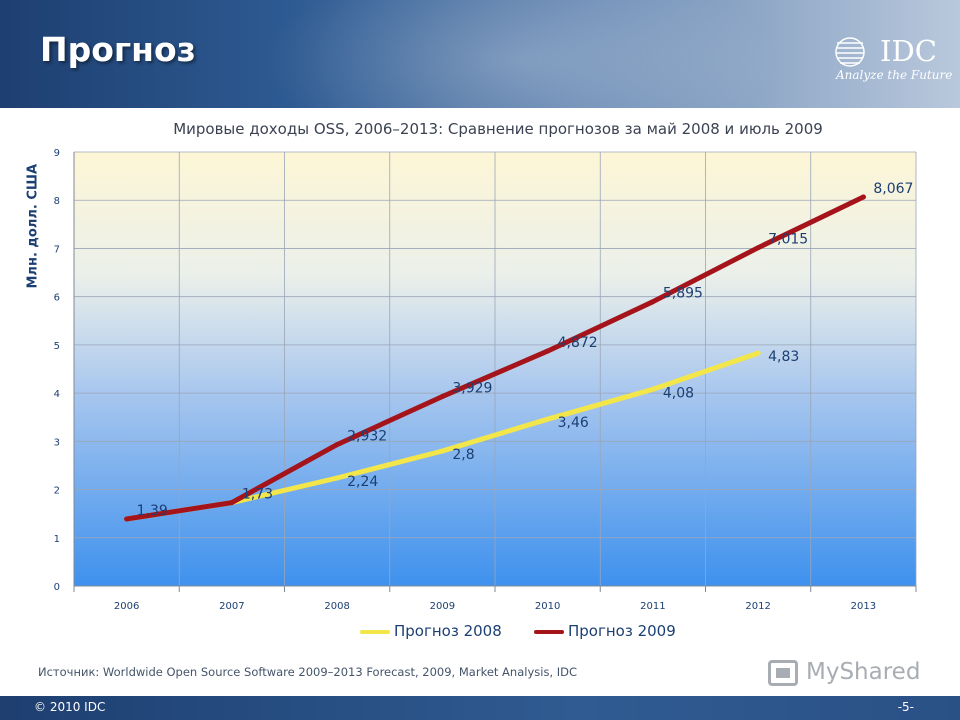 Image resolution: width=960 pixels, height=720 pixels. What do you see at coordinates (57, 539) in the screenshot?
I see `y-tick-label: 1` at bounding box center [57, 539].